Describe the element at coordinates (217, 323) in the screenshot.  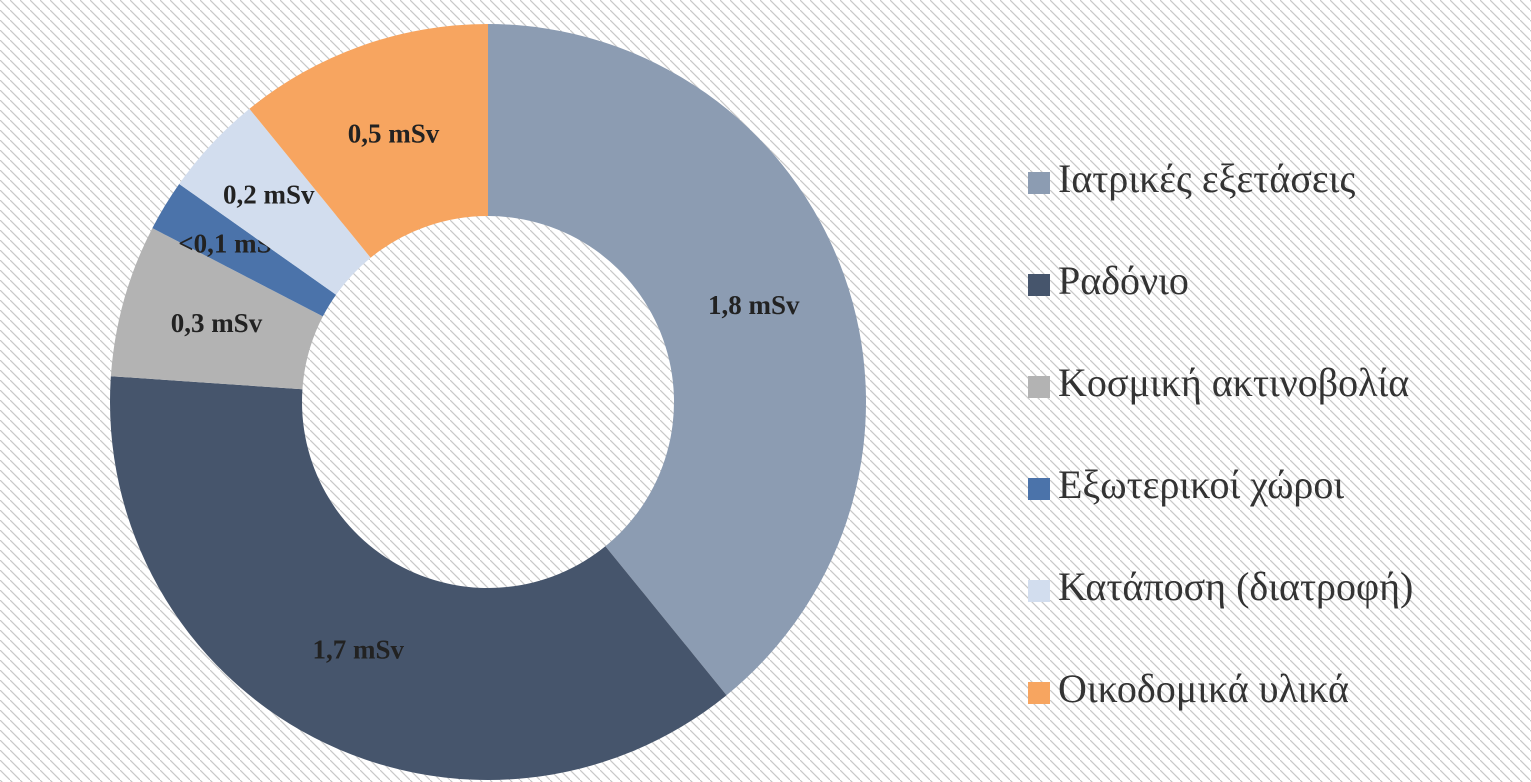
I see `data-label: 0,3 mSv` at that location.